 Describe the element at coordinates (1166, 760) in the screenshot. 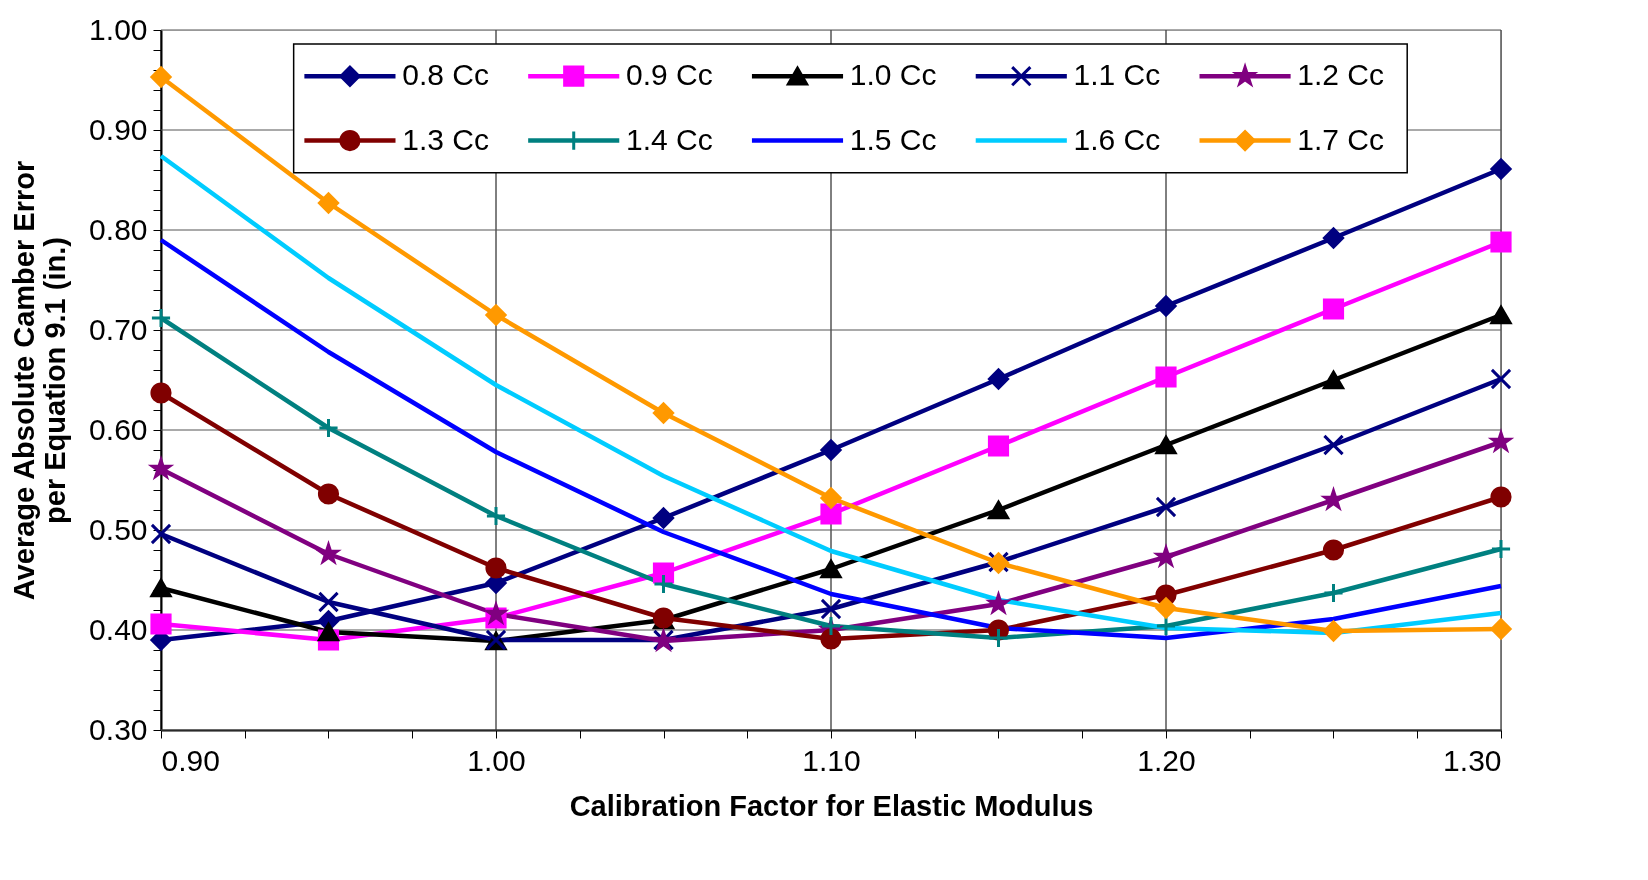

I see `x-tick-label: 1.20` at that location.